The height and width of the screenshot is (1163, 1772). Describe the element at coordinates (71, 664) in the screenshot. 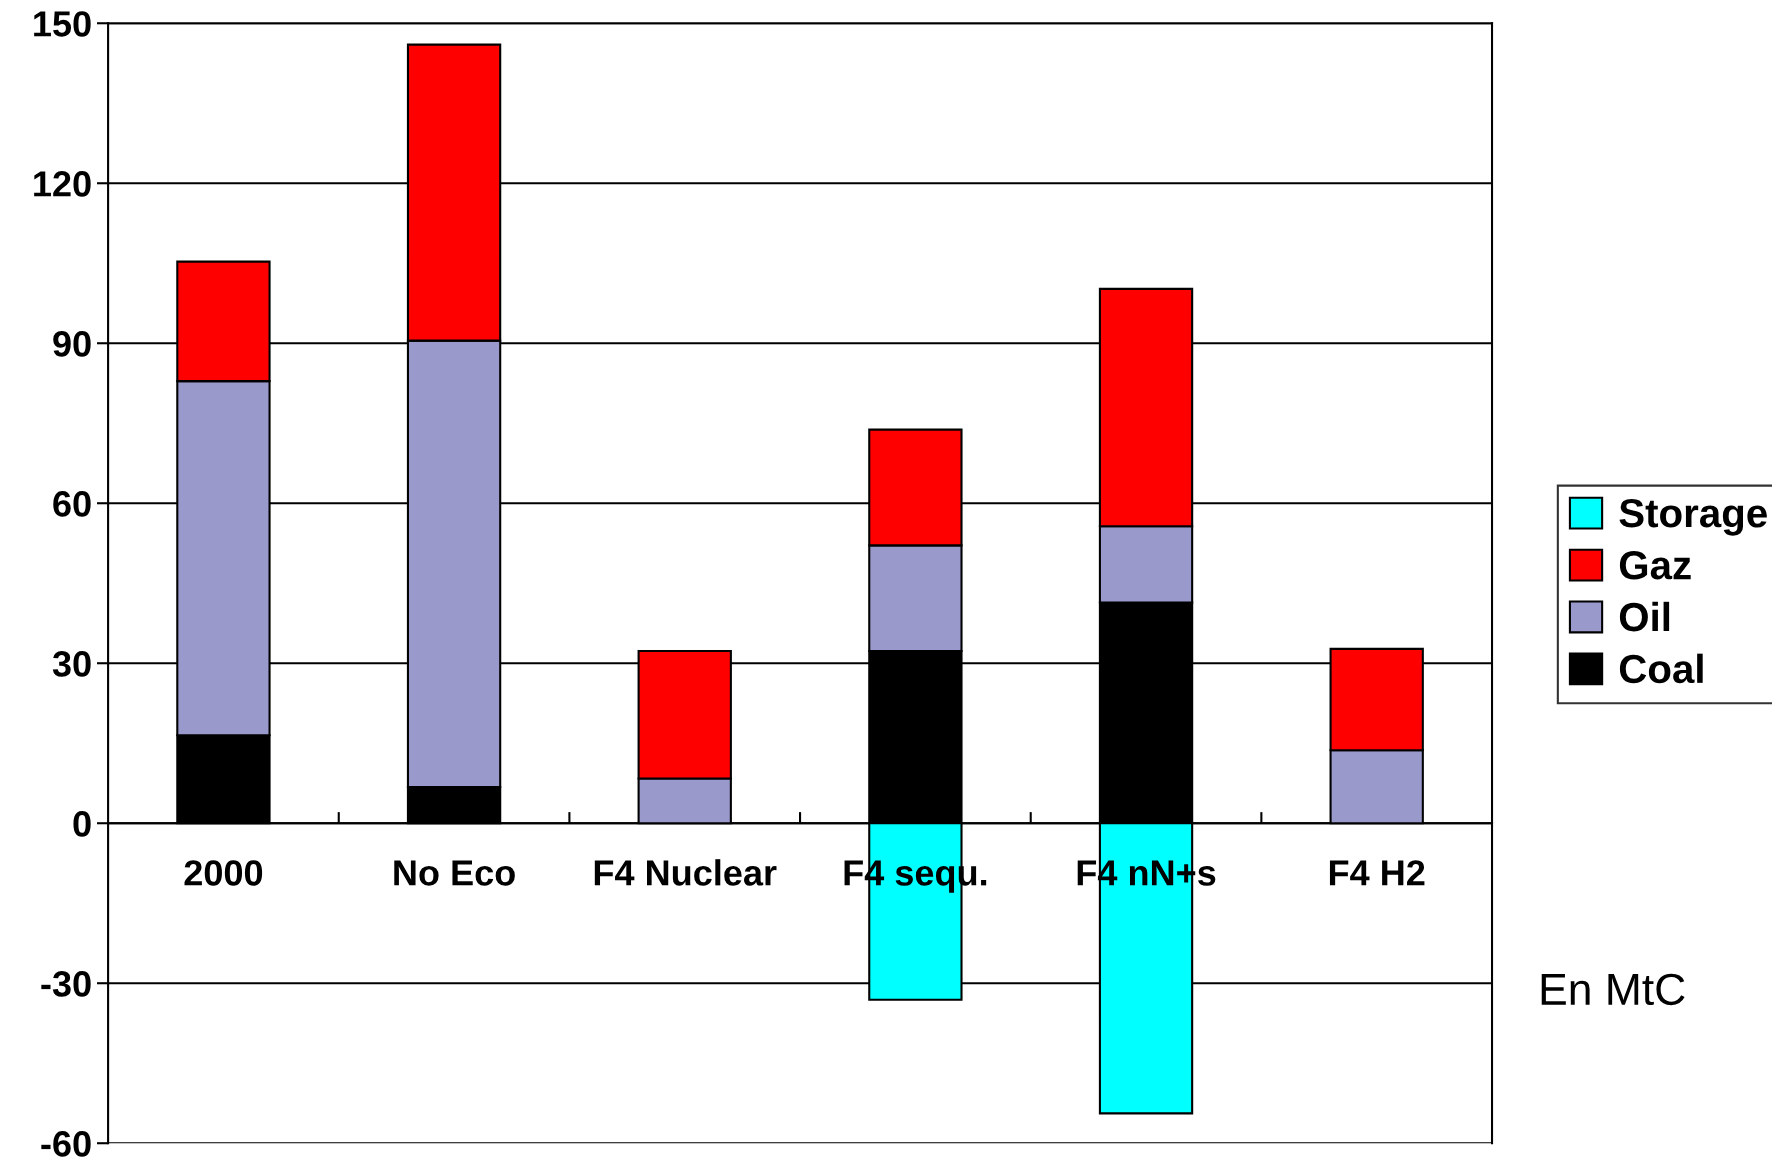

I see `y-tick-label: 30` at that location.